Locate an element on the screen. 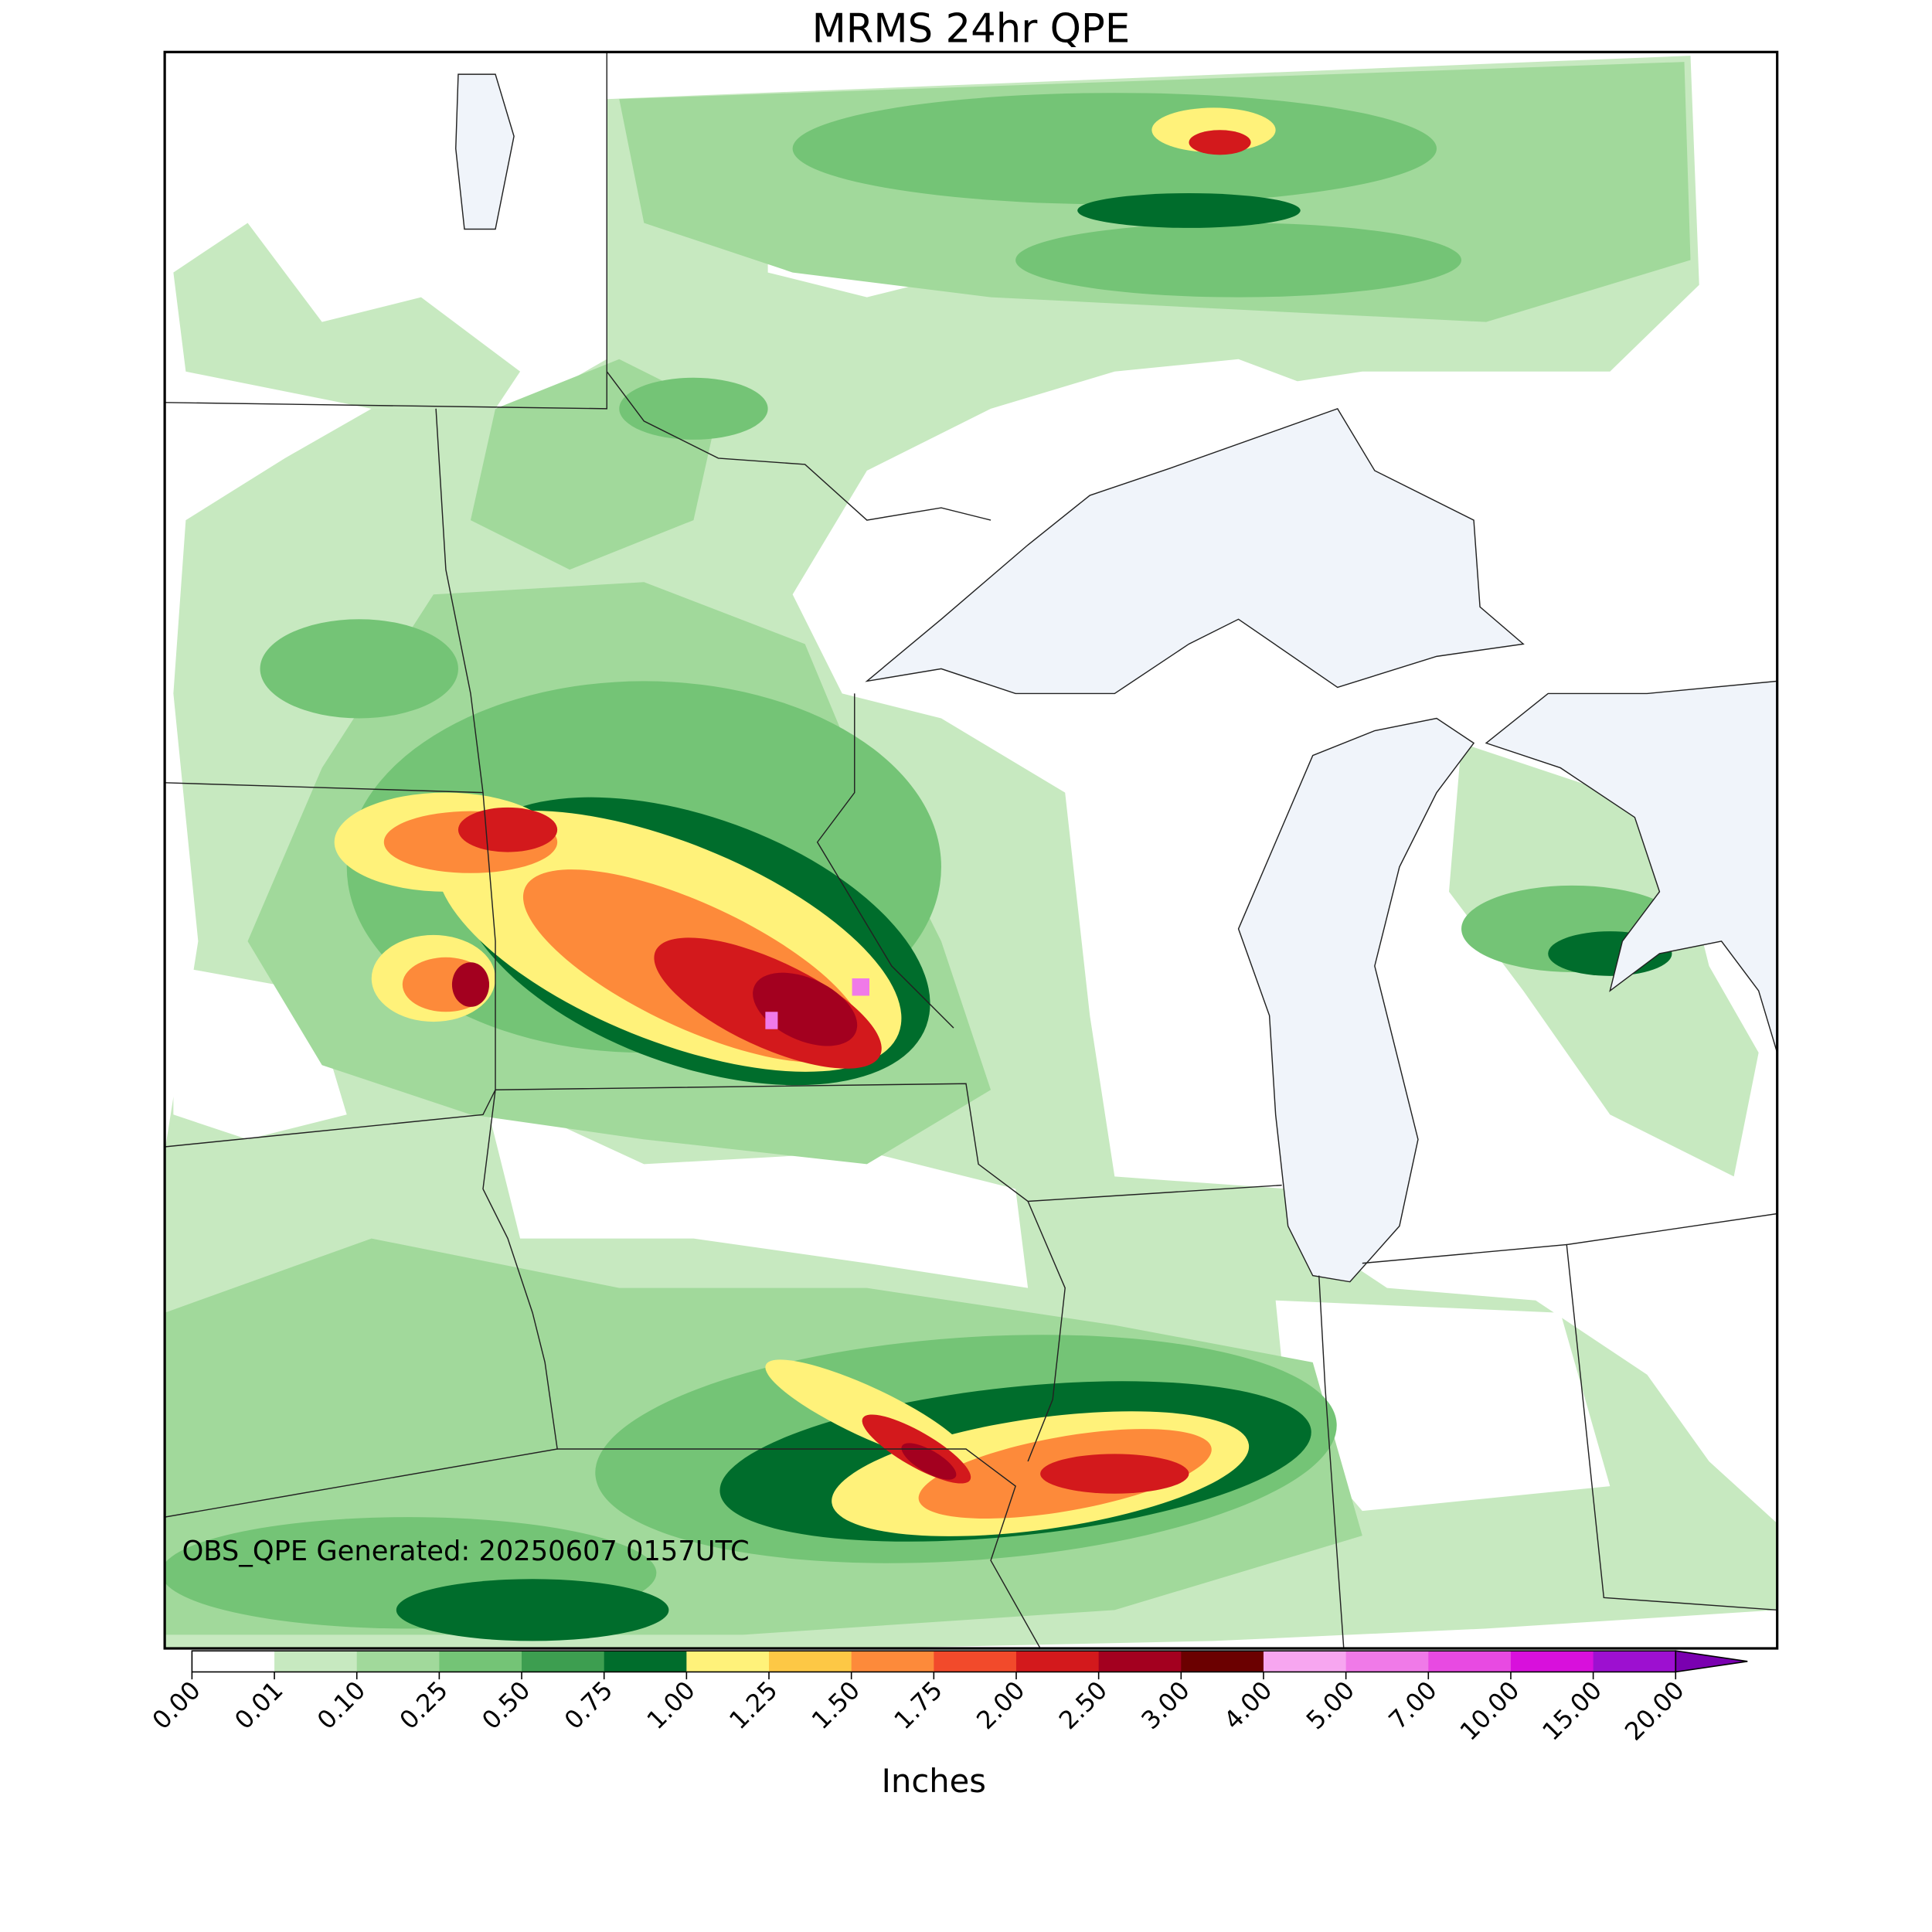  colorbar-tick-label: 7.00 is located at coordinates (1412, 1705).